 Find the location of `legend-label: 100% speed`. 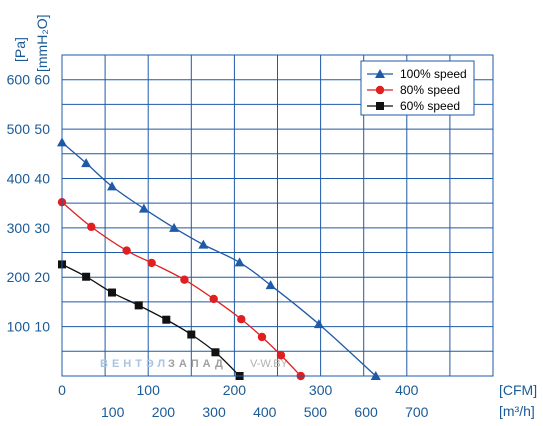

legend-label: 100% speed is located at coordinates (433, 74).